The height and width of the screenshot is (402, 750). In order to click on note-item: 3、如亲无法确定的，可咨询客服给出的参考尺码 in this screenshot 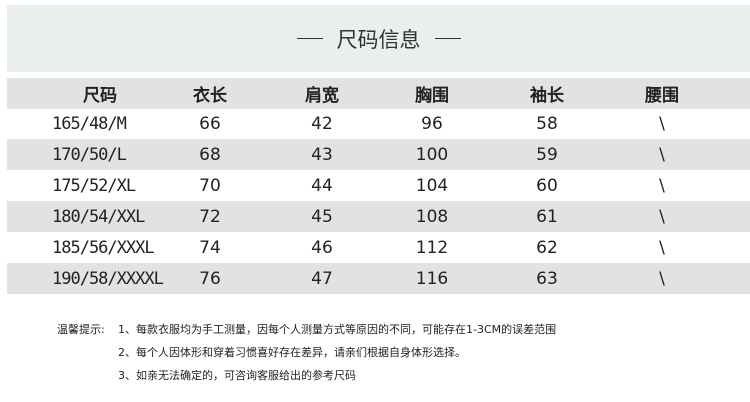, I will do `click(237, 375)`.